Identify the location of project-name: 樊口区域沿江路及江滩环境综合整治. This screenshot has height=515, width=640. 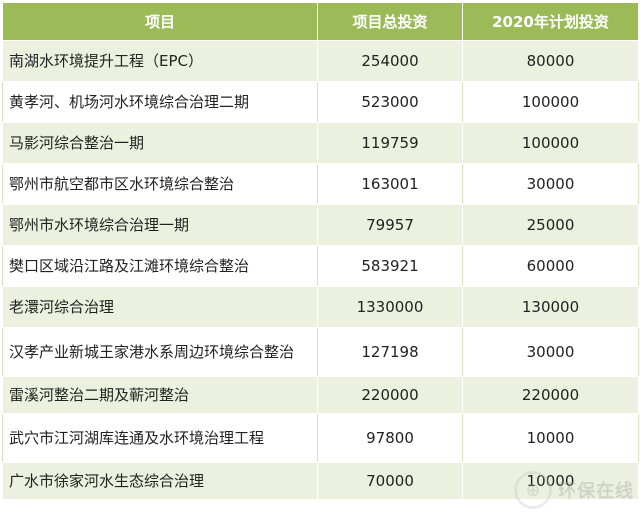
(160, 266).